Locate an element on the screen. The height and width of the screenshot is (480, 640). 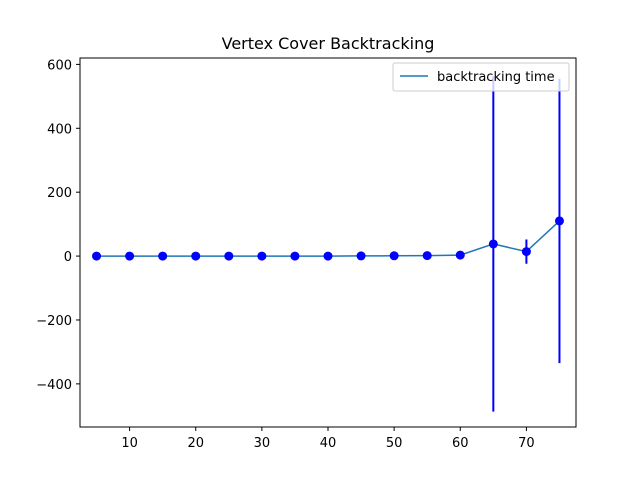
legend-frame is located at coordinates (481, 77).